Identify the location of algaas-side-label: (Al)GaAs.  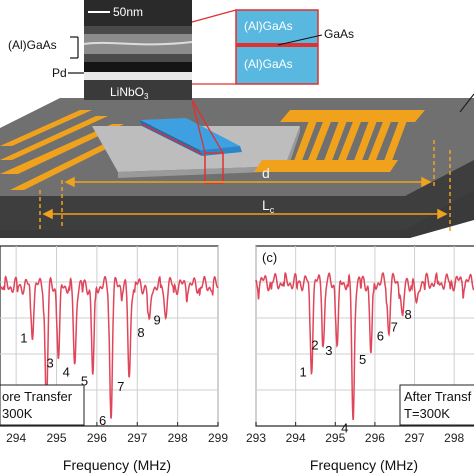
(32, 45).